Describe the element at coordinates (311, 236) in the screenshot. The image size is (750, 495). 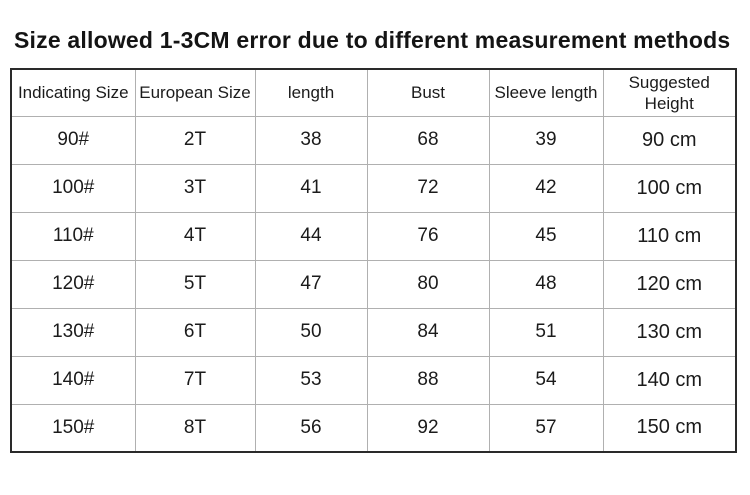
I see `table-cell: 44` at that location.